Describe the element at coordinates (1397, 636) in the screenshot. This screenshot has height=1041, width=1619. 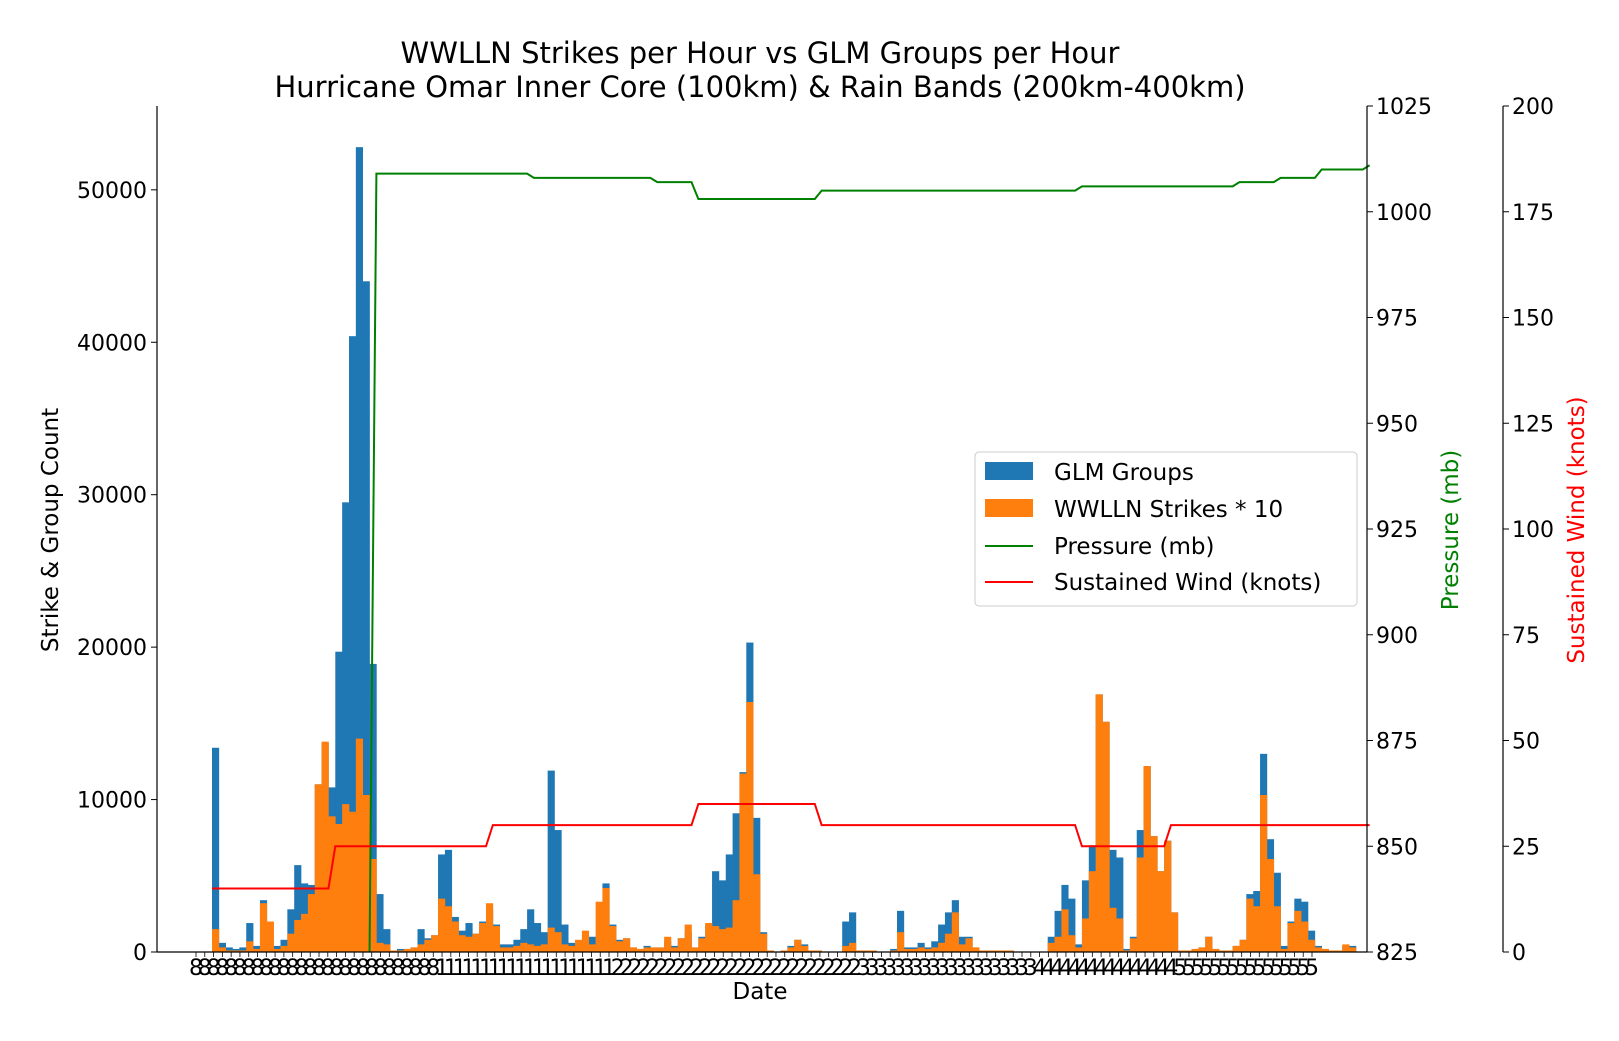
I see `pressure-tick-label: 900` at that location.